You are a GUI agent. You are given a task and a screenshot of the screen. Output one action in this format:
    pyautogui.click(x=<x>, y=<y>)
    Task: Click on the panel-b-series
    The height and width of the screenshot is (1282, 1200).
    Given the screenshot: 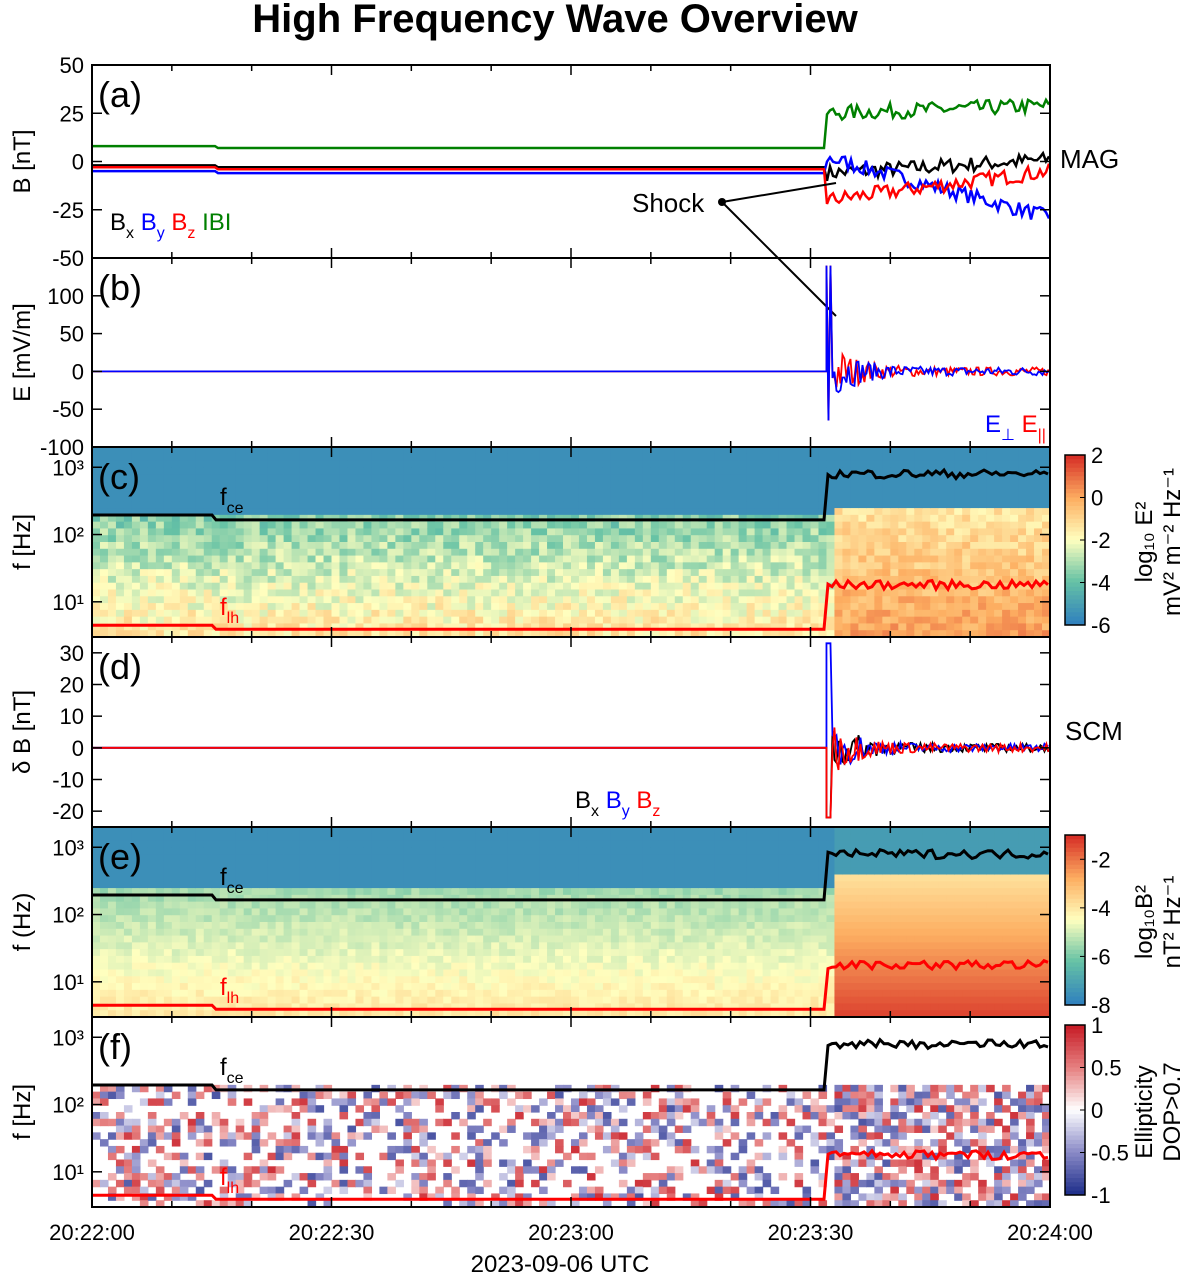 What is the action you would take?
    pyautogui.click(x=571, y=343)
    